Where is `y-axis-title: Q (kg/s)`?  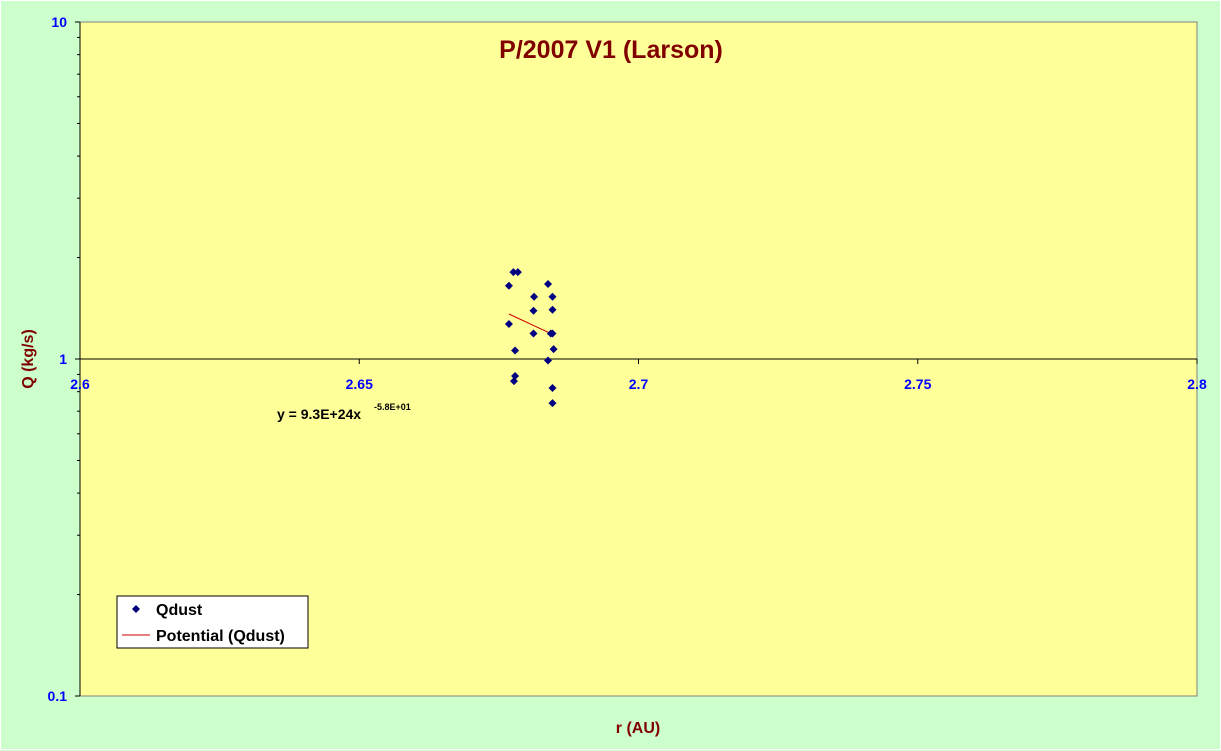
y-axis-title: Q (kg/s) is located at coordinates (28, 359).